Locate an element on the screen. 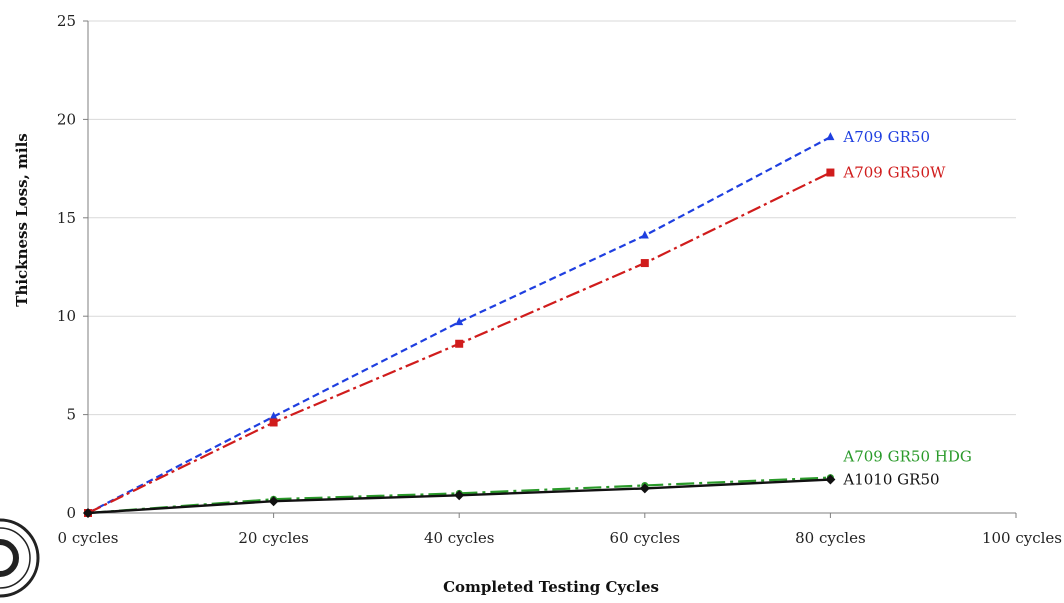  y-tick-label: 5 is located at coordinates (71, 415).